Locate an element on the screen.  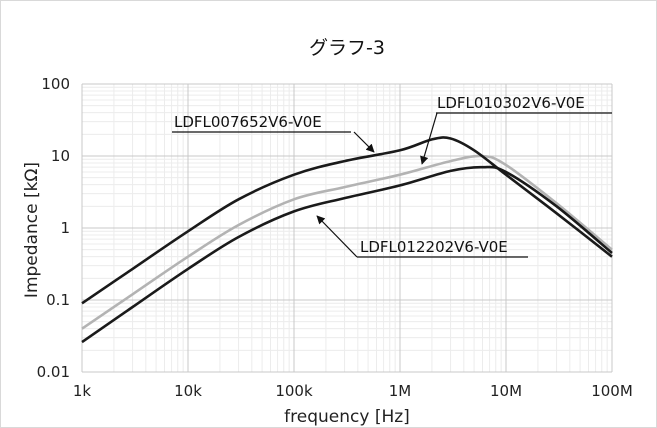
x-tick-label: 1k is located at coordinates (82, 391).